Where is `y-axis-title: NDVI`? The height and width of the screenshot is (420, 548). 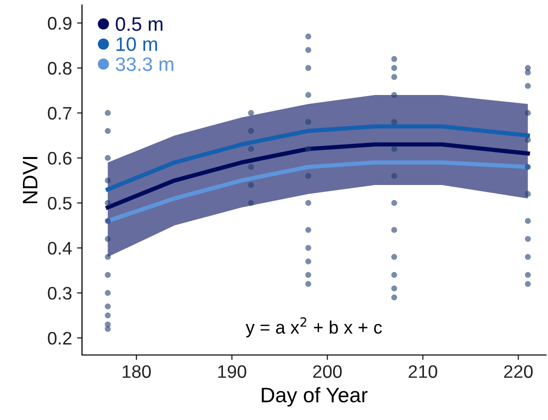 y-axis-title: NDVI is located at coordinates (30, 180).